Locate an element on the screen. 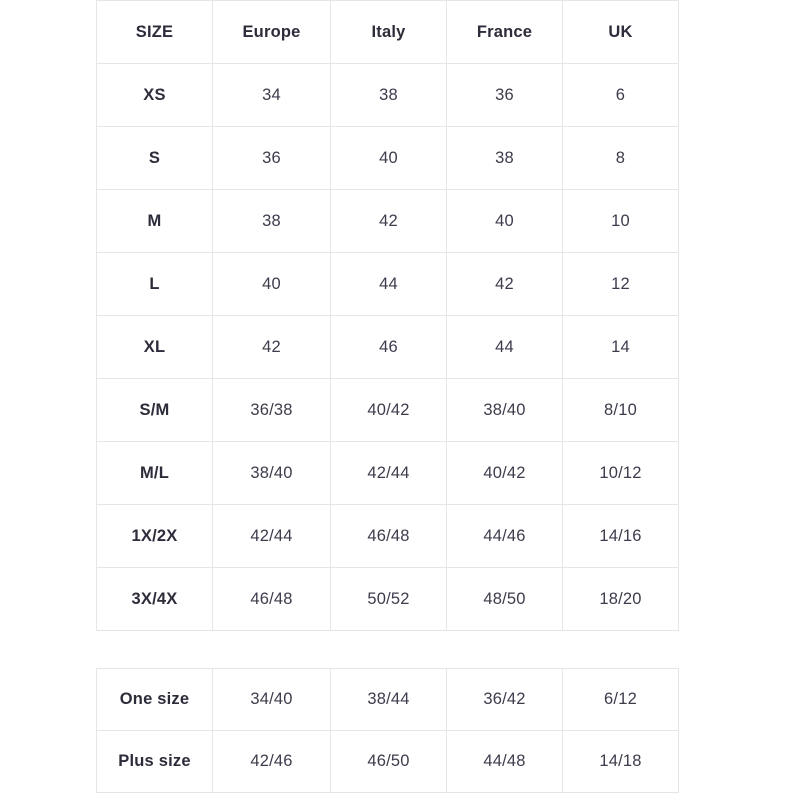 The image size is (800, 800). table-row: S 36 40 38 8 is located at coordinates (387, 158).